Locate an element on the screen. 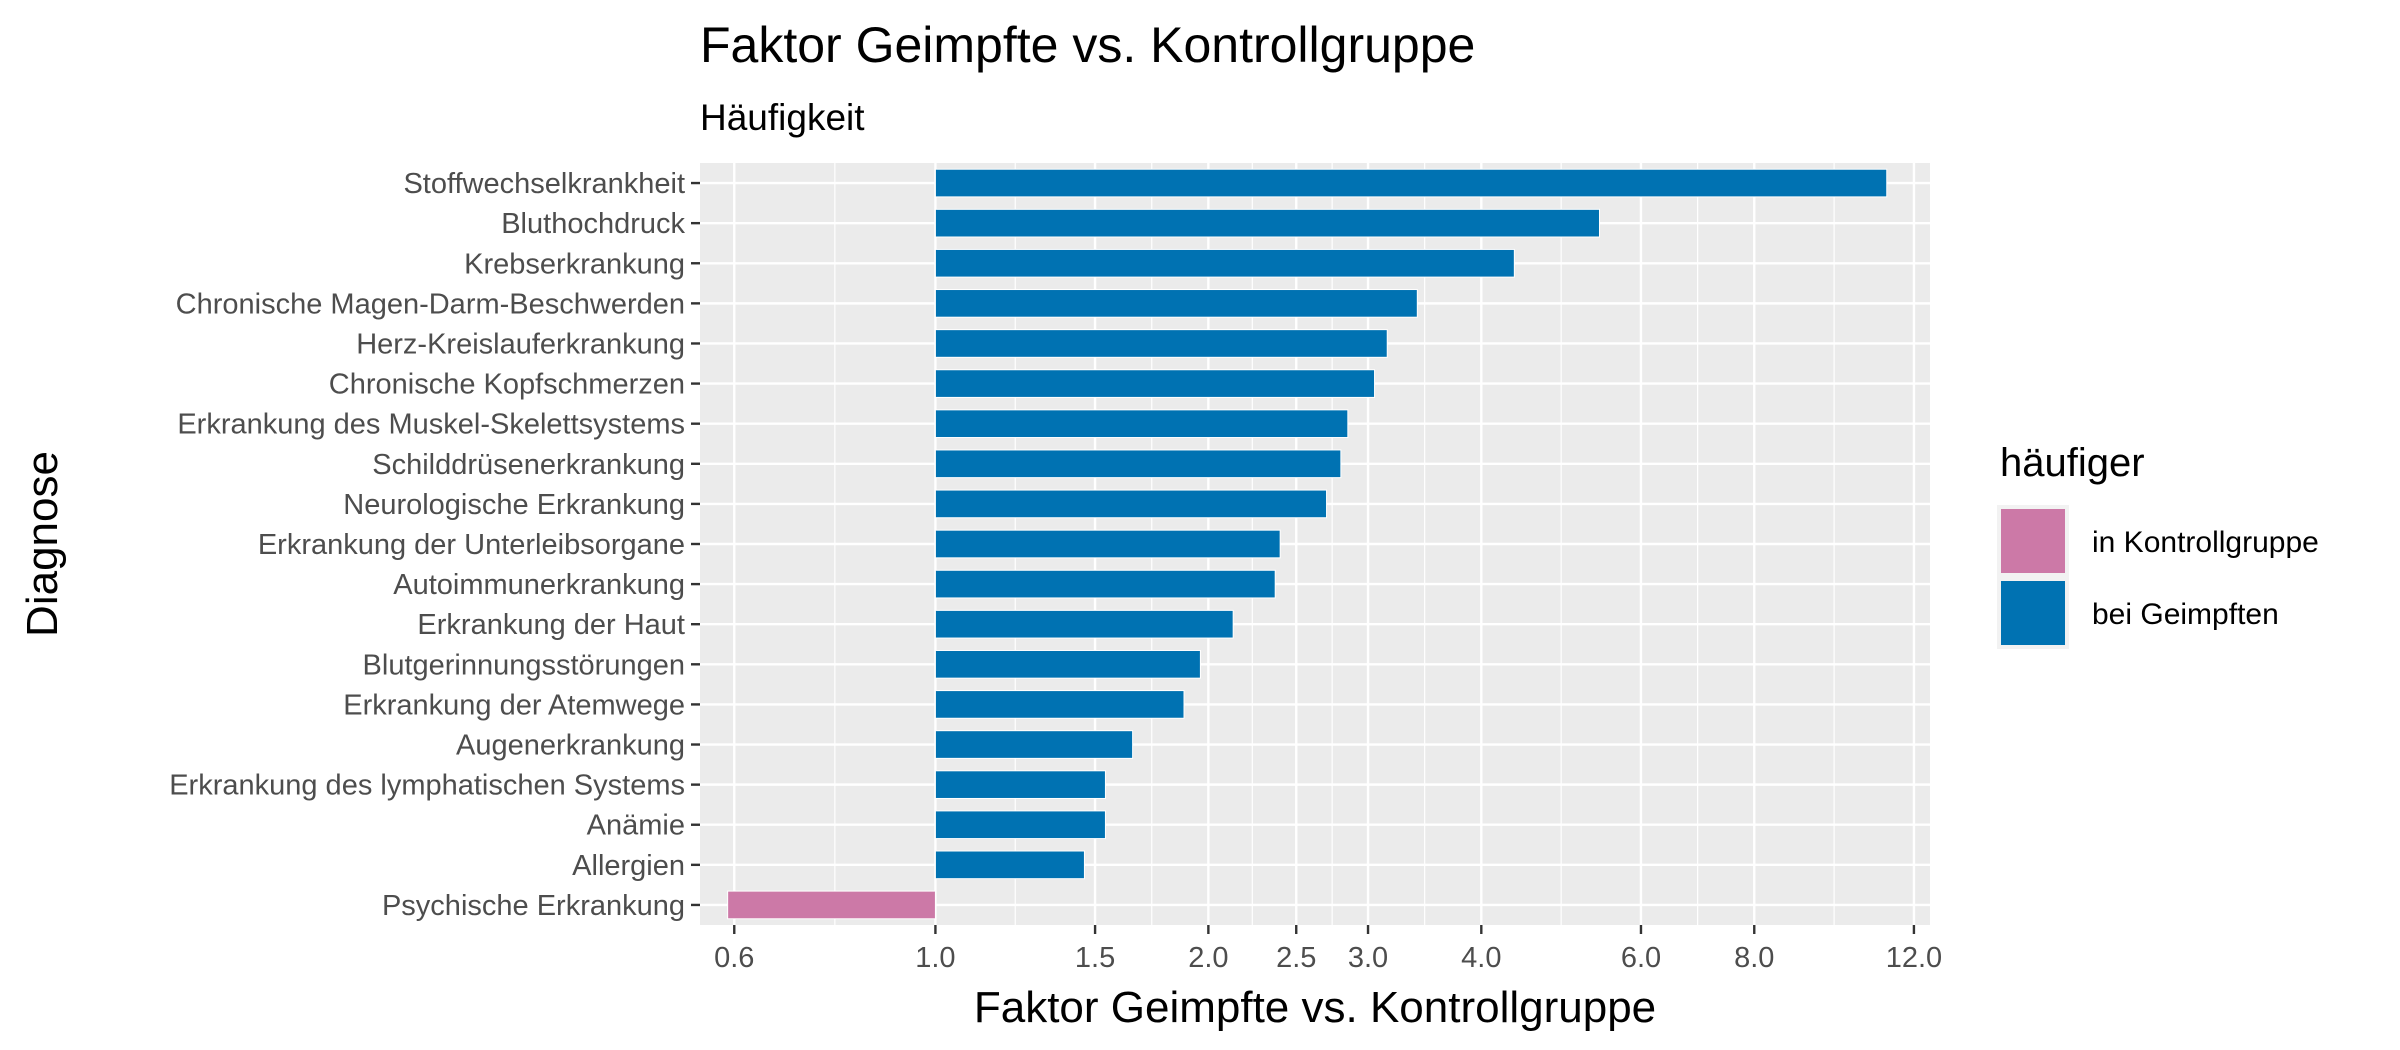 The width and height of the screenshot is (2400, 1050). y-tick-label: Chronische Kopfschmerzen is located at coordinates (507, 385).